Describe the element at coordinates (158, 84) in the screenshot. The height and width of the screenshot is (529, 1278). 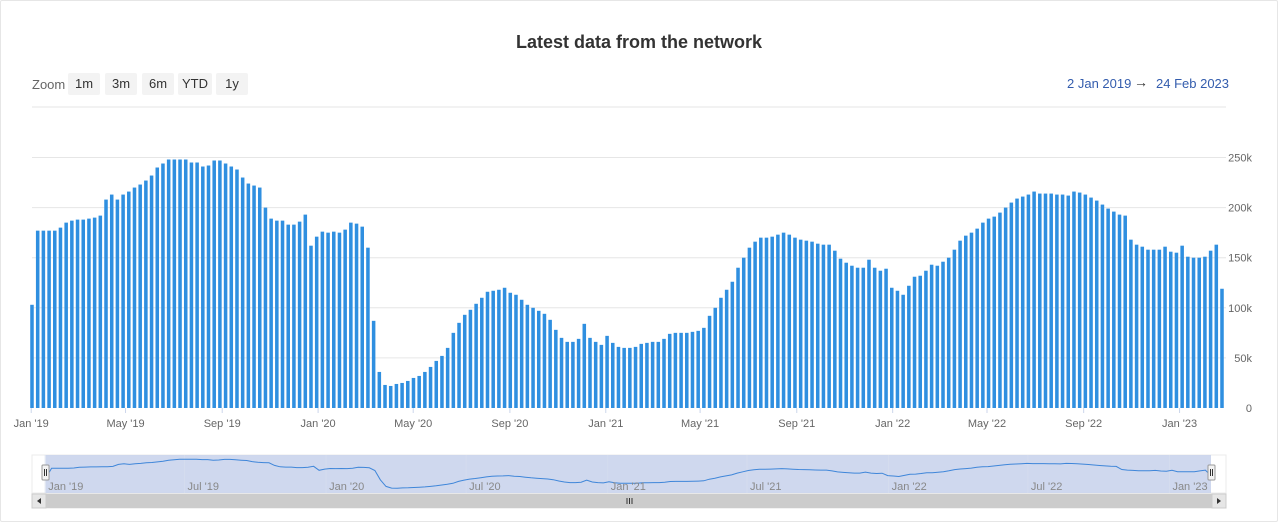
I see `zoom-6m-button: 6m` at that location.